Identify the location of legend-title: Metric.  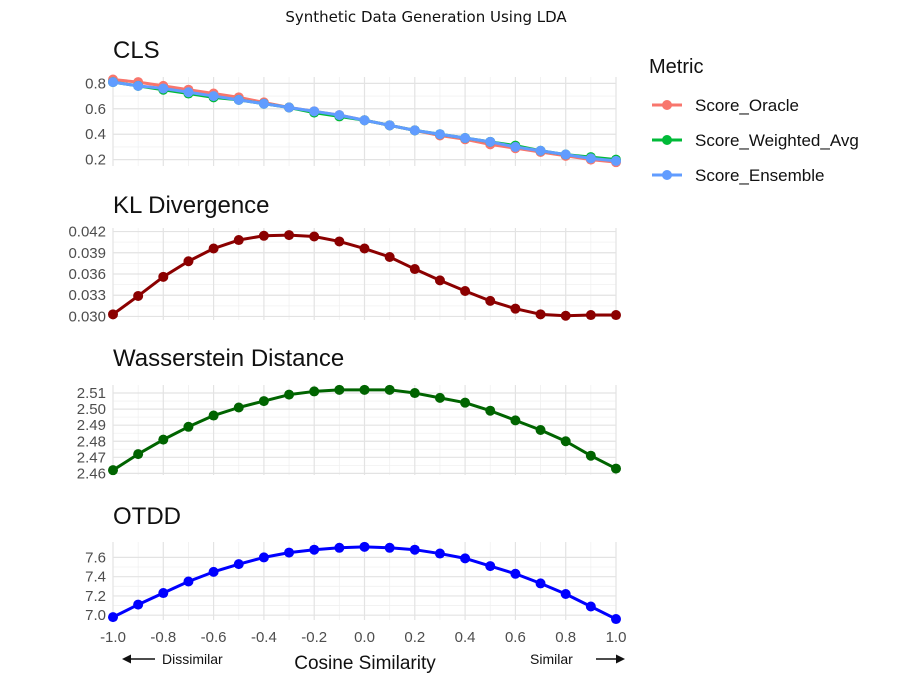
(676, 67).